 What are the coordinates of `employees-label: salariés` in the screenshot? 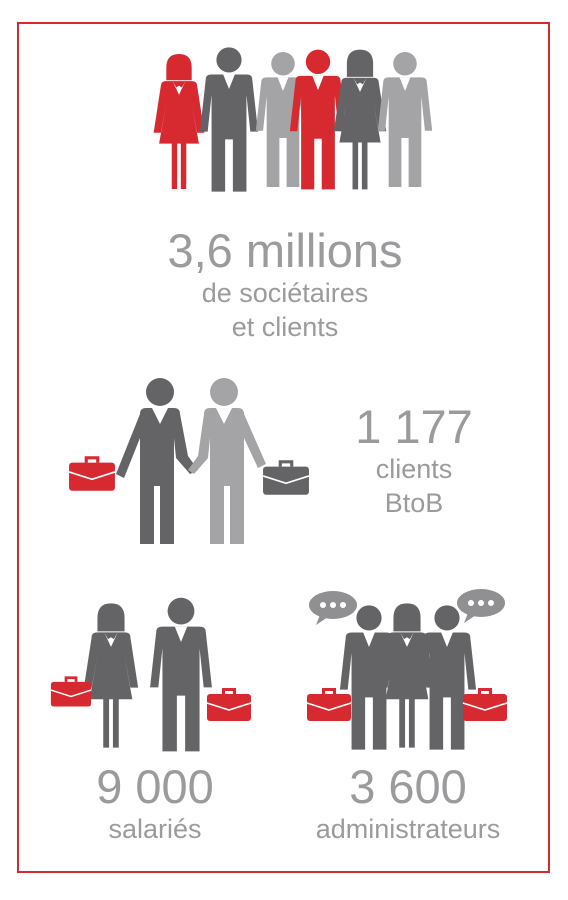 It's located at (155, 829).